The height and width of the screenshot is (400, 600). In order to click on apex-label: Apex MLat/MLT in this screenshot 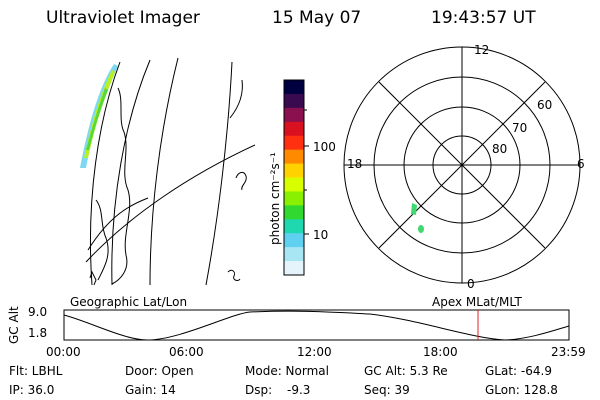, I will do `click(477, 302)`.